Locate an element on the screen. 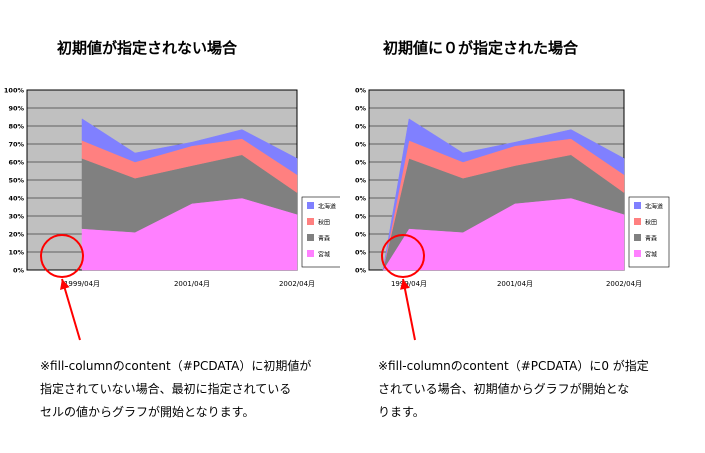 The height and width of the screenshot is (453, 705). note-left-line-2: 指定されていない場合、最初に指定されている is located at coordinates (166, 389).